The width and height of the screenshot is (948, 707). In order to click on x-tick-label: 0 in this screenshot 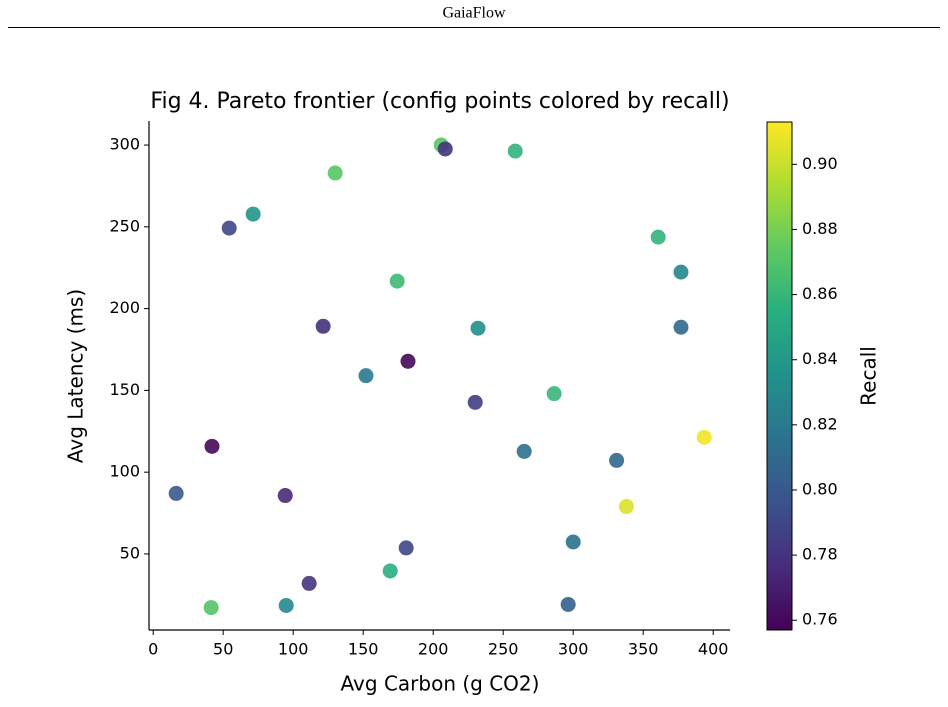, I will do `click(153, 649)`.